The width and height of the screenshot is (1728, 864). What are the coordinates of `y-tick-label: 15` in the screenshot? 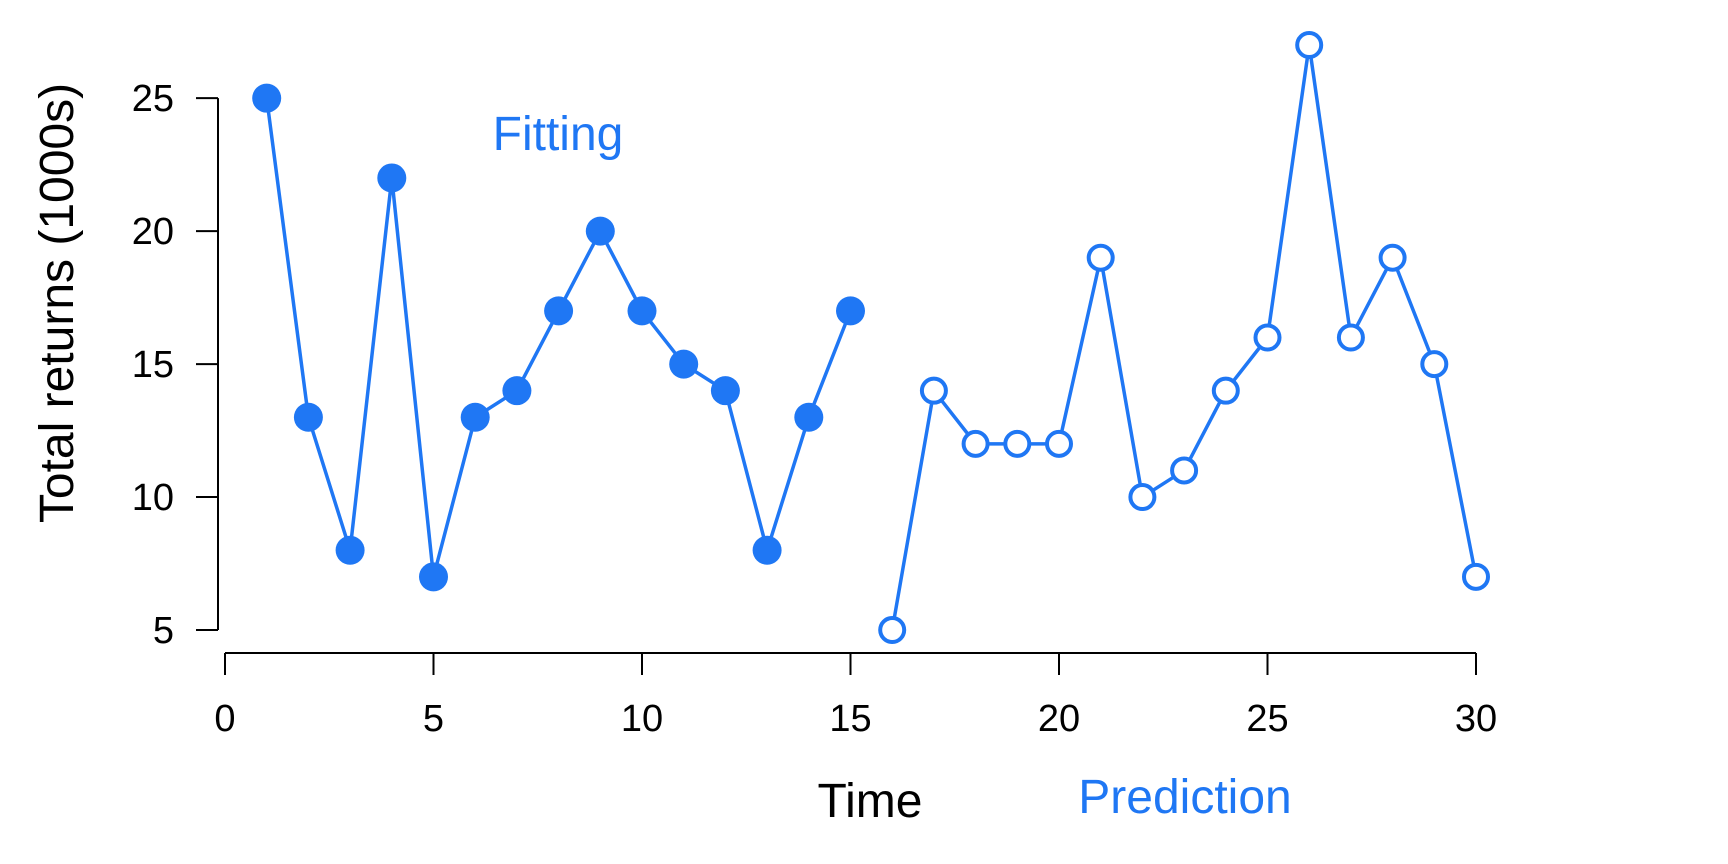 It's located at (153, 365).